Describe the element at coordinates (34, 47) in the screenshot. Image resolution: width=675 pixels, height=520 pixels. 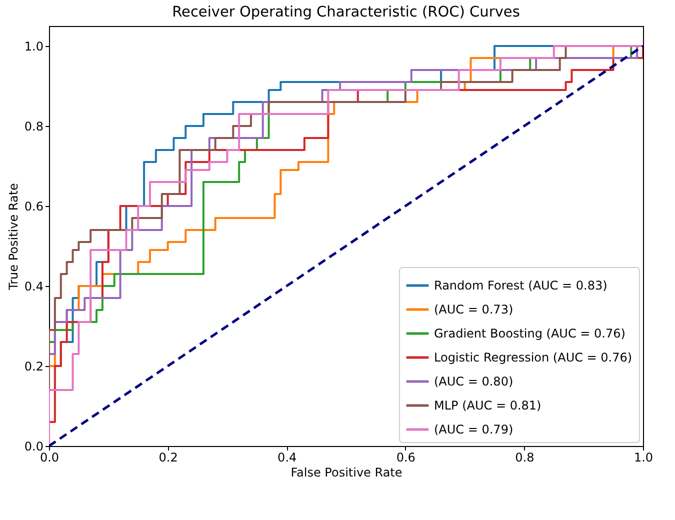
I see `y-tick-label: 1.0` at that location.